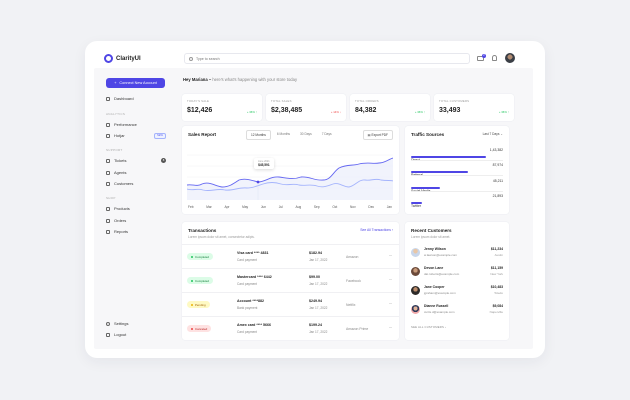  Describe the element at coordinates (135, 83) in the screenshot. I see `connect-account-button: + Connect New Account` at that location.